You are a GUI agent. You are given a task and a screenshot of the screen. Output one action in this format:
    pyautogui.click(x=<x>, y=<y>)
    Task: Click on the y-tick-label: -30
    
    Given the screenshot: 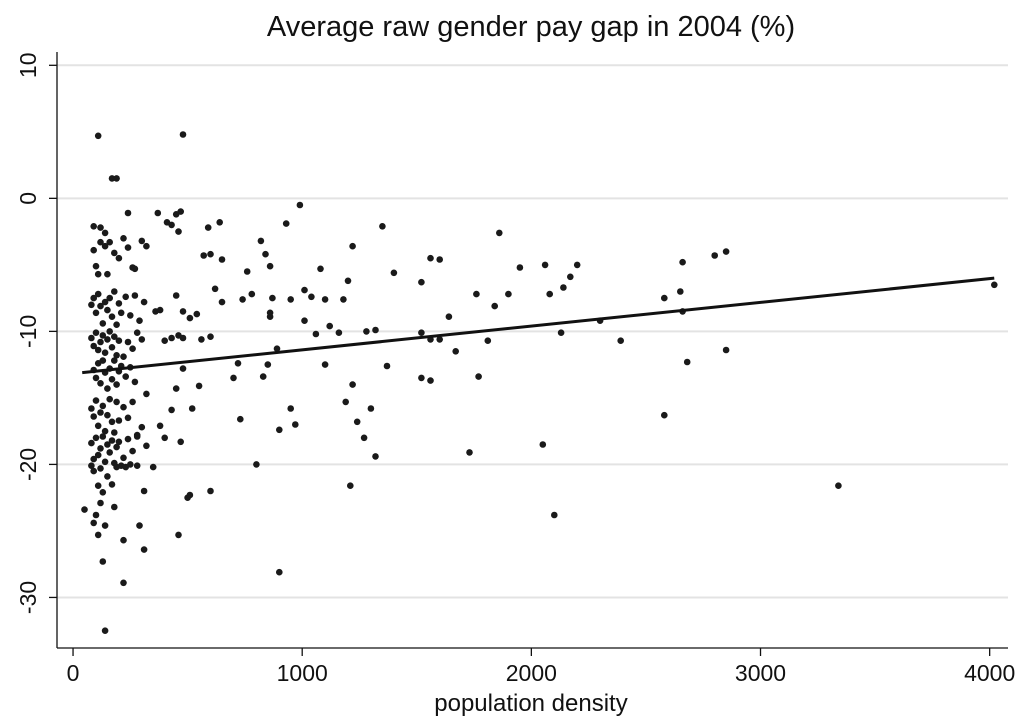 What is the action you would take?
    pyautogui.click(x=28, y=597)
    